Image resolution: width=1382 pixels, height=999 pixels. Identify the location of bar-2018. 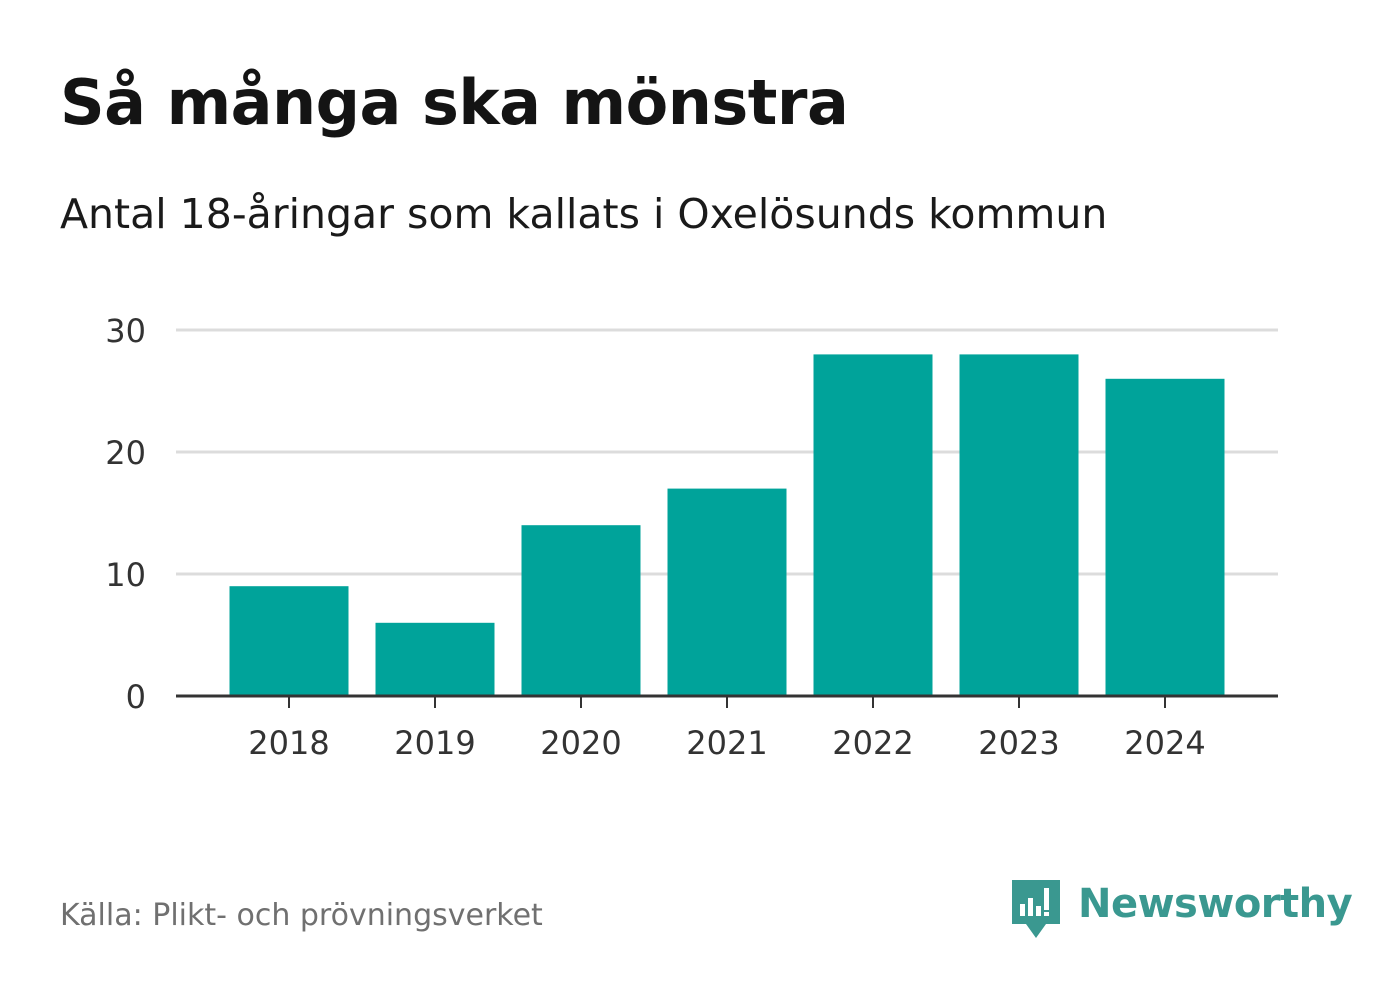
(289, 641).